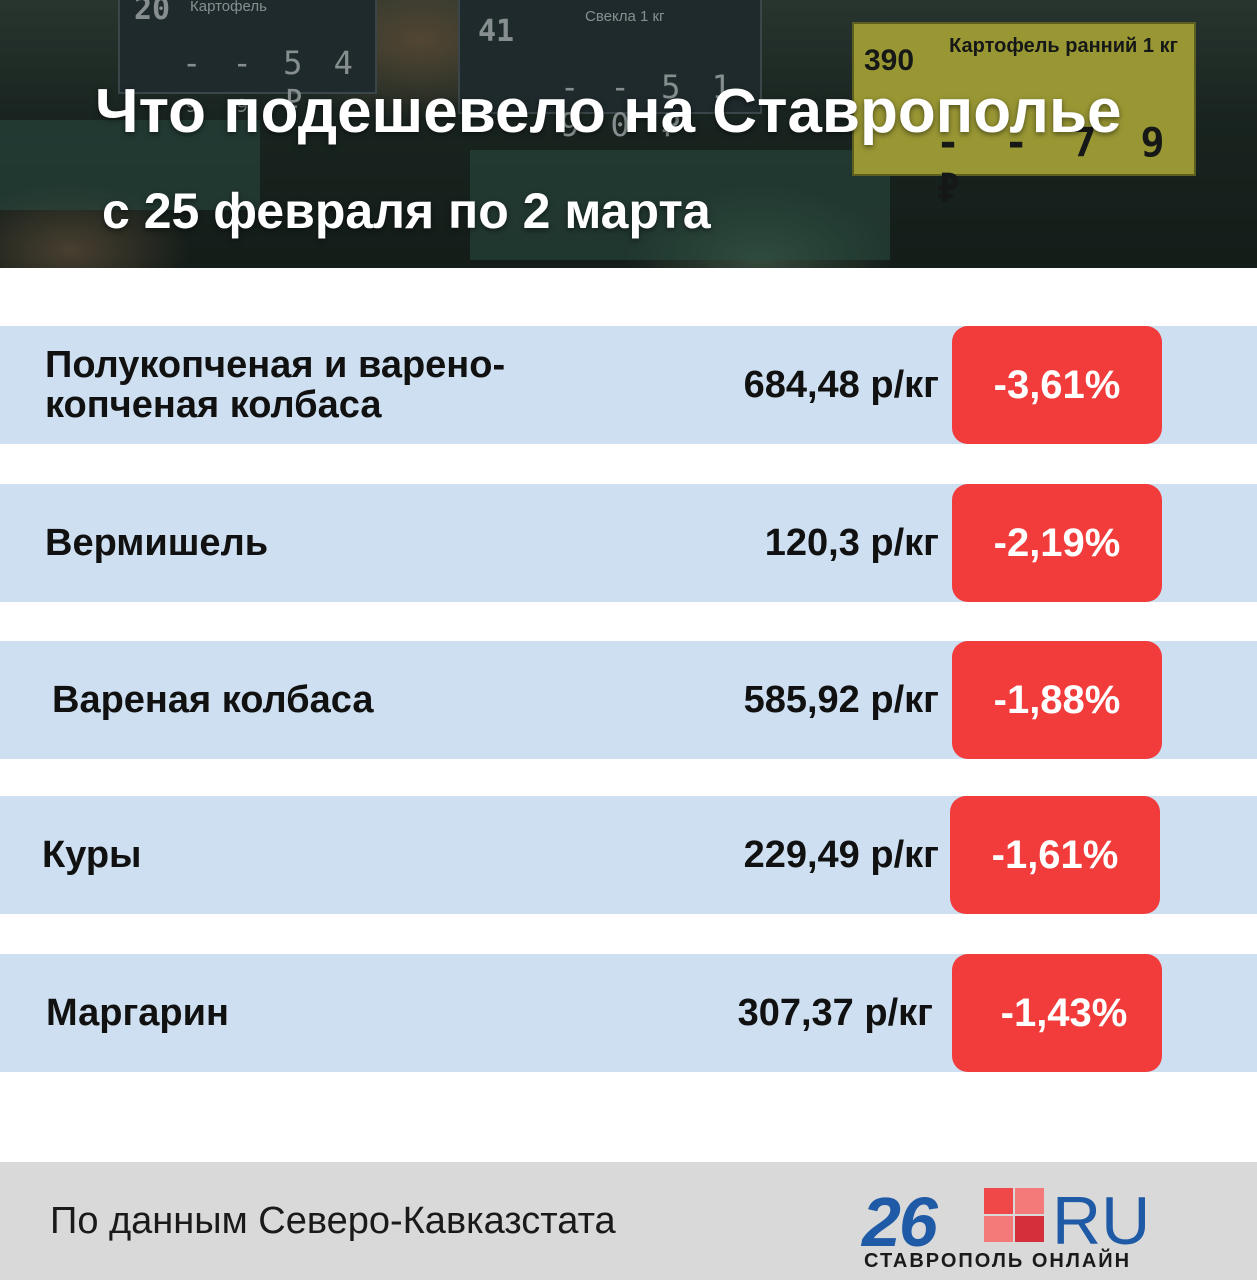 Image resolution: width=1257 pixels, height=1280 pixels. What do you see at coordinates (841, 384) in the screenshot?
I see `product-price: 684,48 р/кг` at bounding box center [841, 384].